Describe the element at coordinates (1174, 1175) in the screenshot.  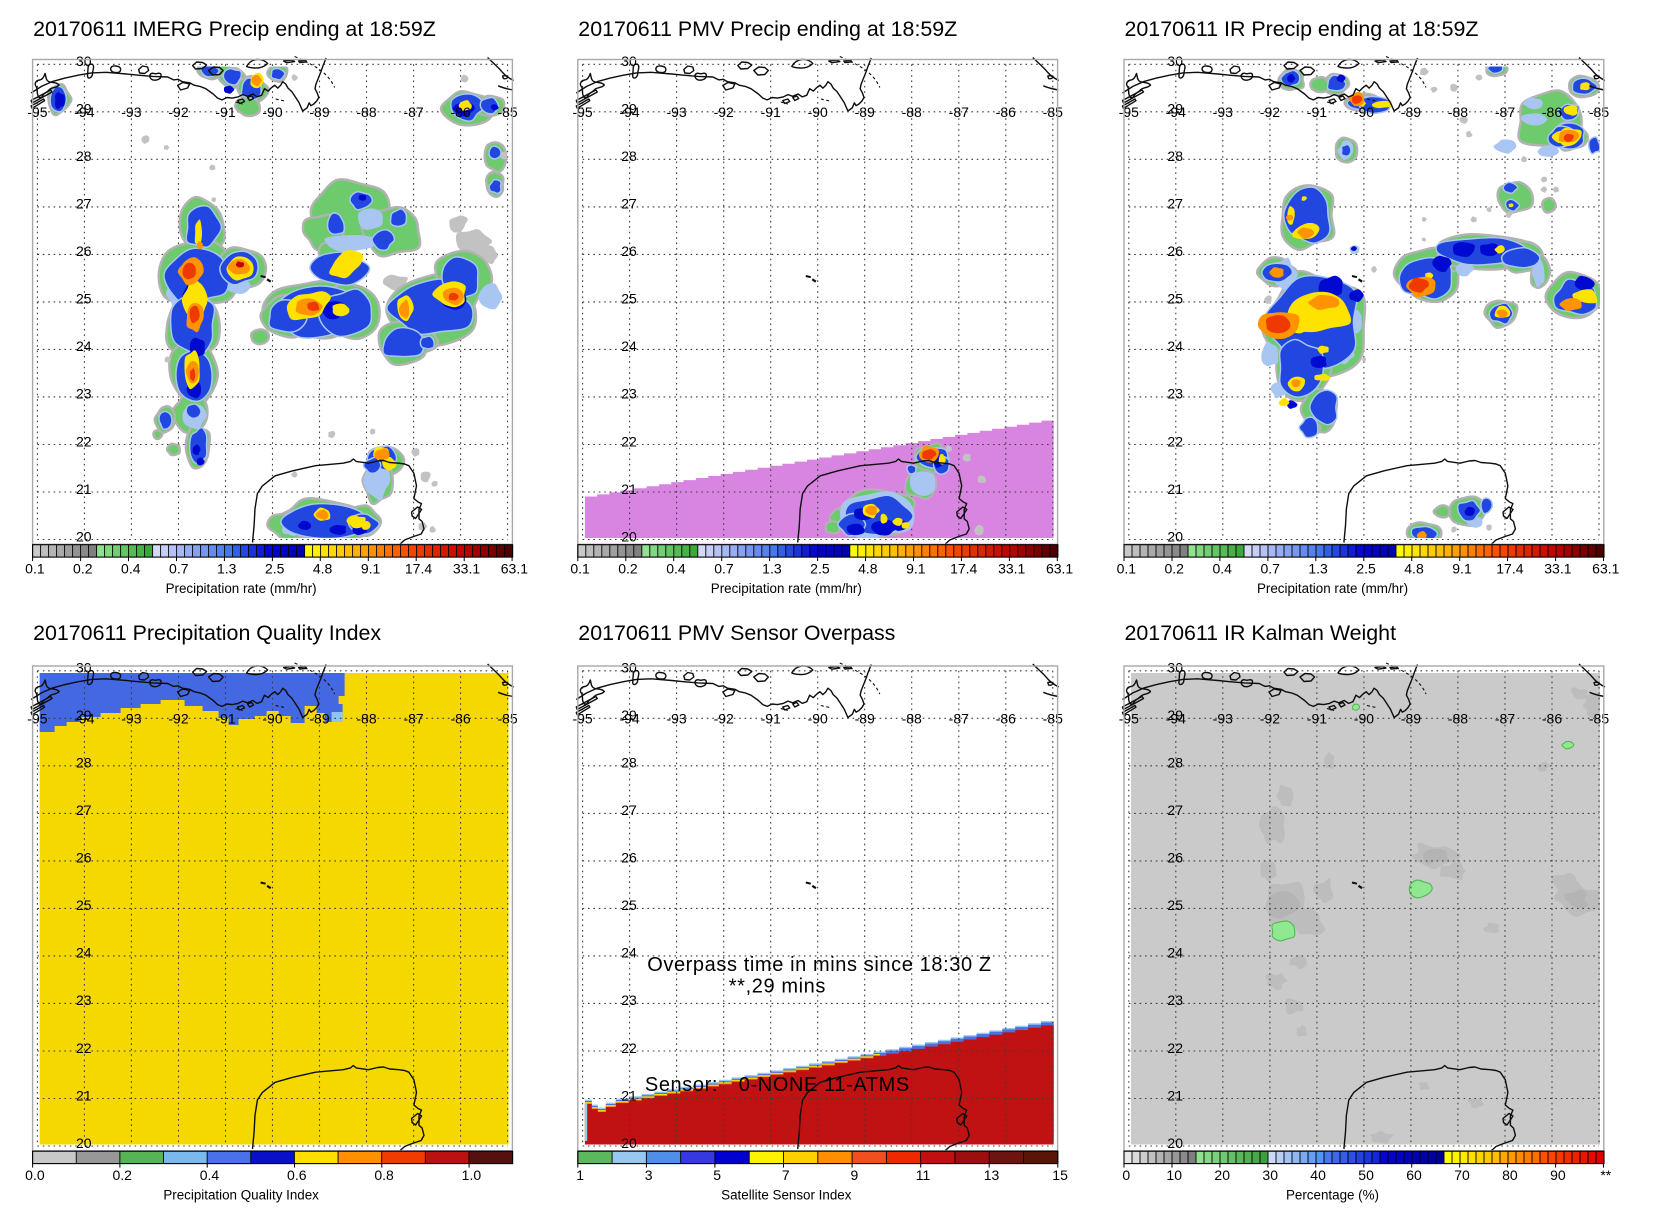
I see `svg-text: 10` at that location.